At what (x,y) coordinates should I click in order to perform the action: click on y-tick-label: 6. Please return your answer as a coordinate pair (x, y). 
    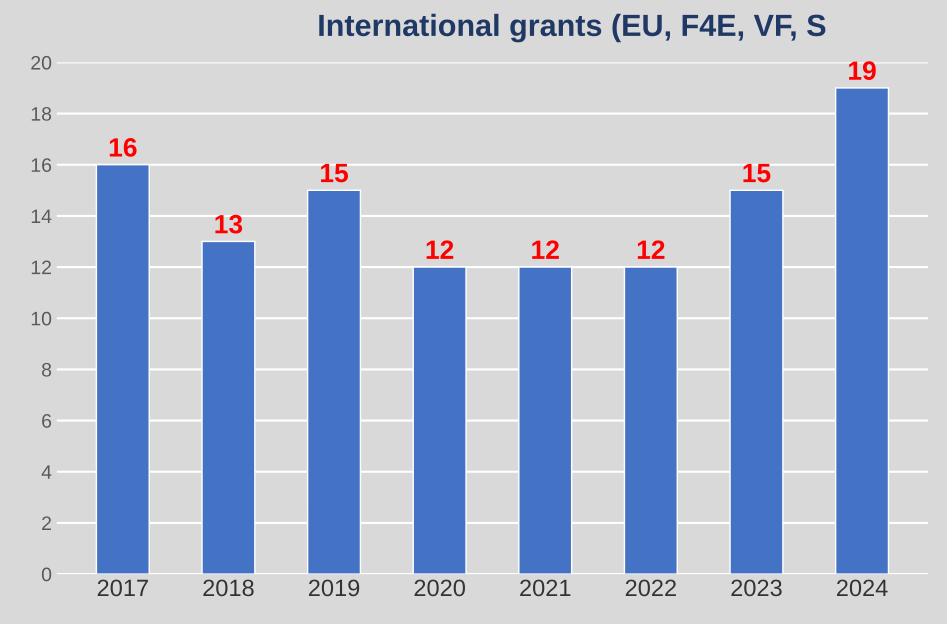
    Looking at the image, I should click on (47, 421).